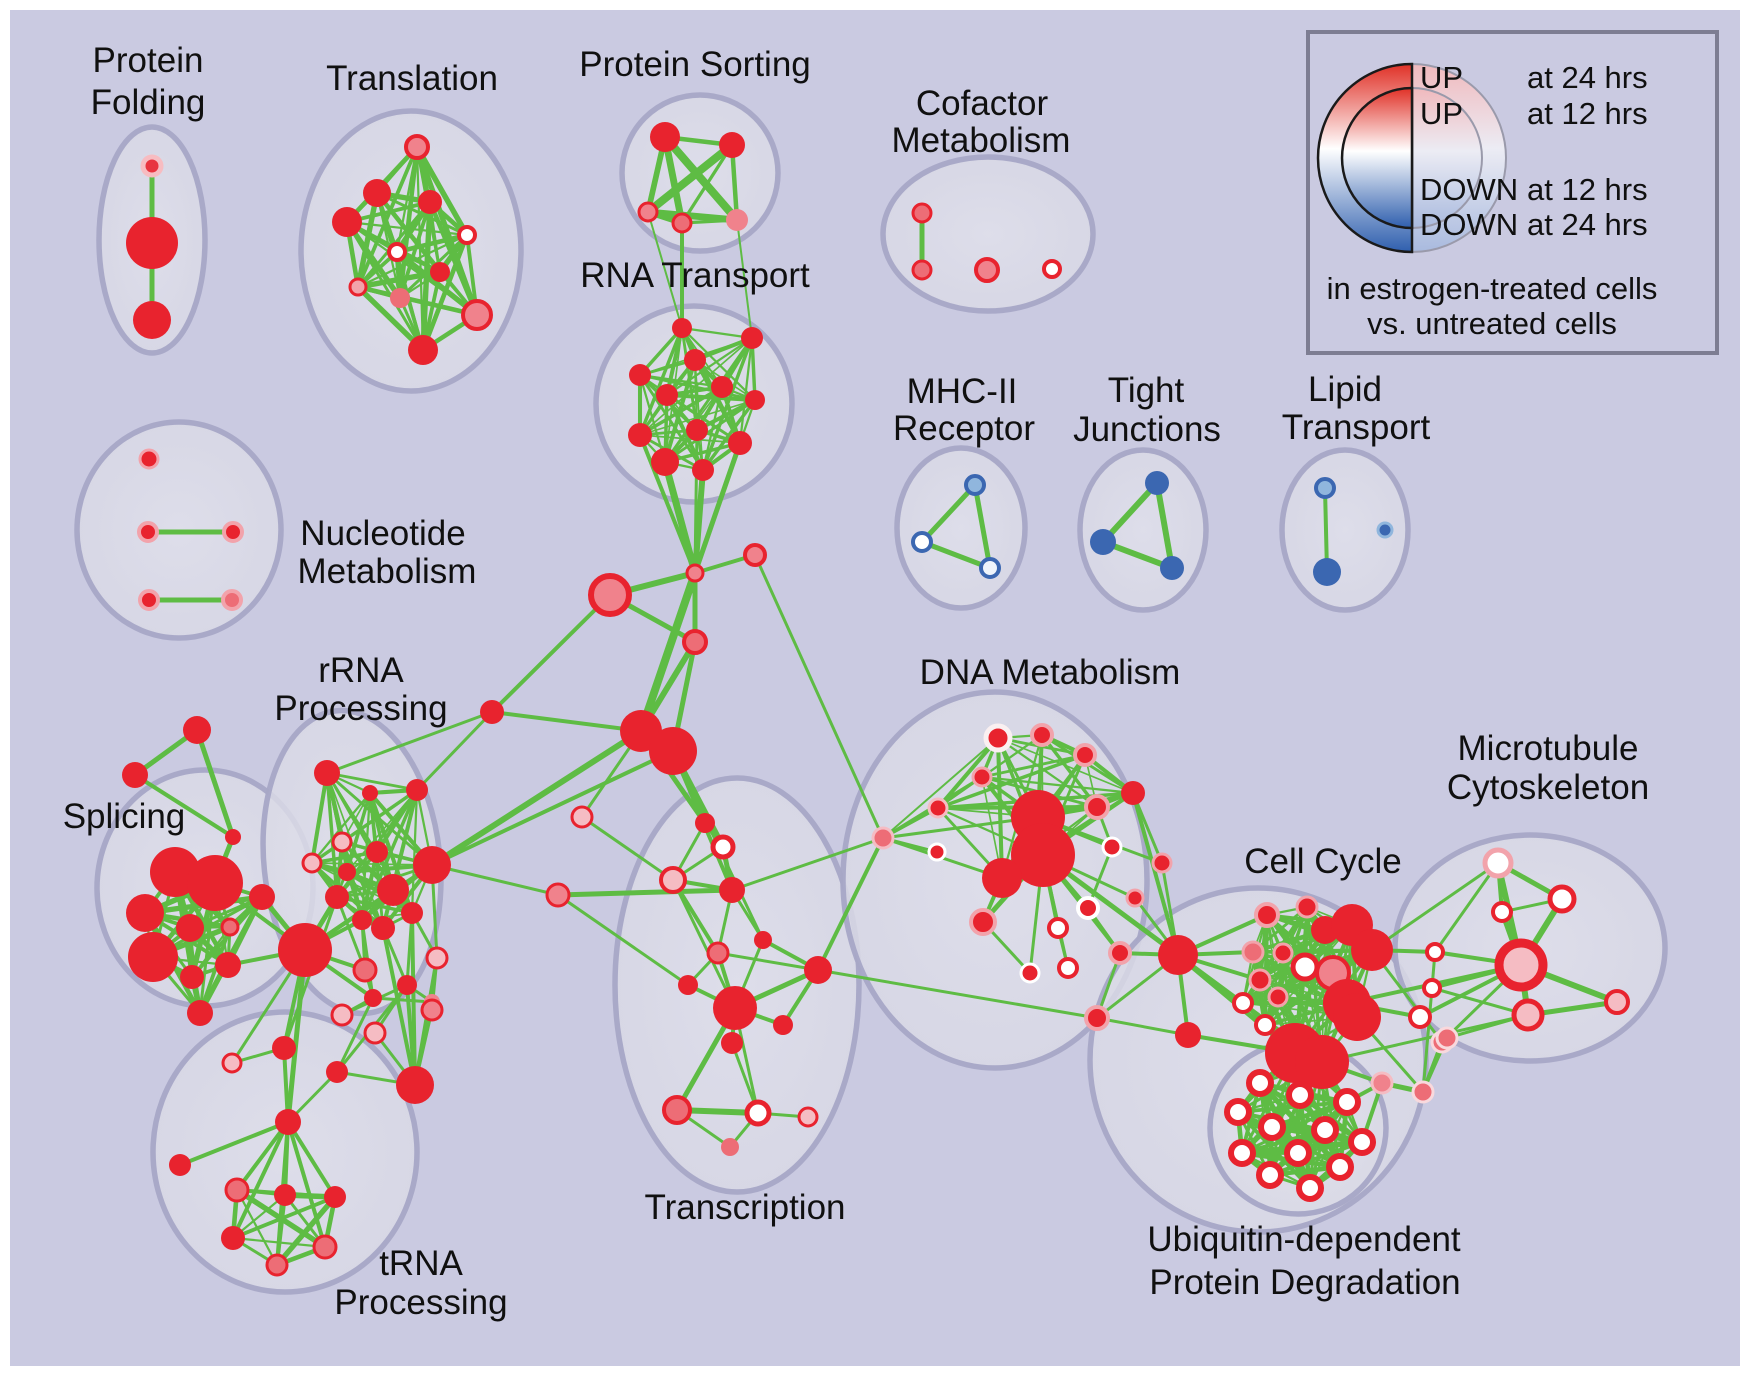 This screenshot has height=1376, width=1750. Describe the element at coordinates (361, 670) in the screenshot. I see `cluster-label-rrna-processing: rRNA` at that location.